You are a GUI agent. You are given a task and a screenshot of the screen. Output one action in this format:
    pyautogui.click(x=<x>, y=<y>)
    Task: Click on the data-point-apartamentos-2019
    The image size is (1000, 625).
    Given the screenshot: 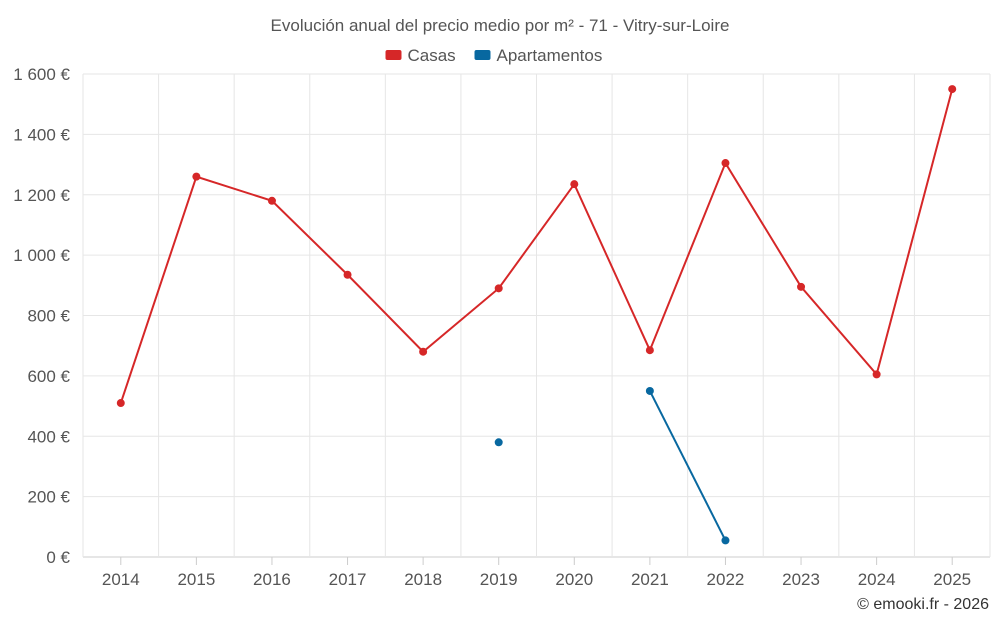 What is the action you would take?
    pyautogui.click(x=498, y=442)
    